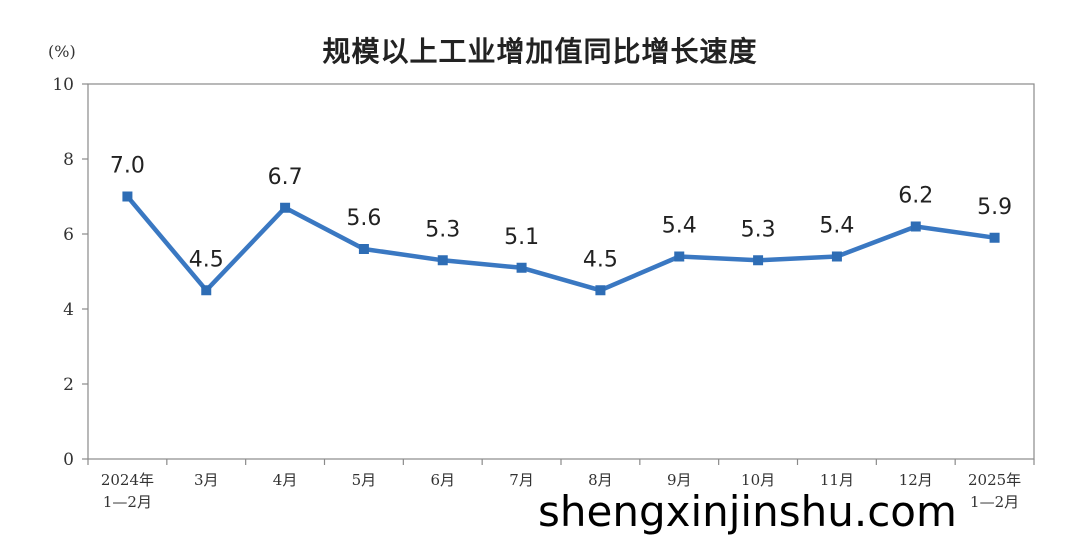 Image resolution: width=1080 pixels, height=560 pixels. What do you see at coordinates (521, 237) in the screenshot?
I see `data-label: 5.1` at bounding box center [521, 237].